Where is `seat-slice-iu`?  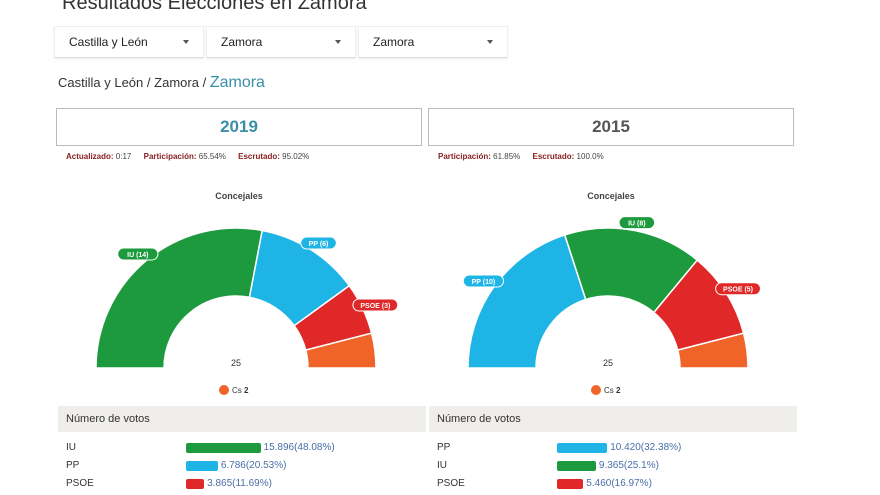 seat-slice-iu is located at coordinates (179, 298).